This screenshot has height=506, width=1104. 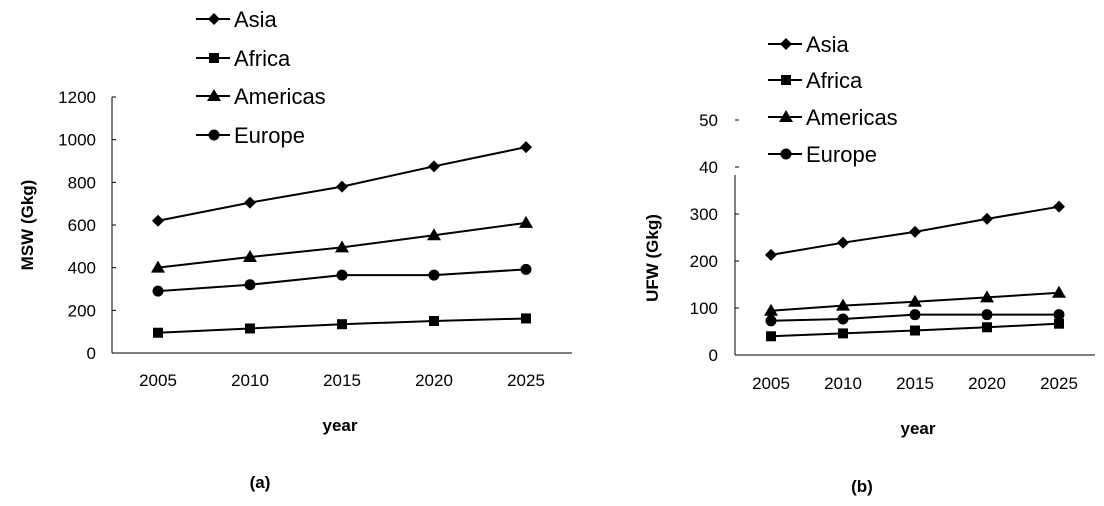 I want to click on chart-b-panel-label: (b), so click(x=862, y=486).